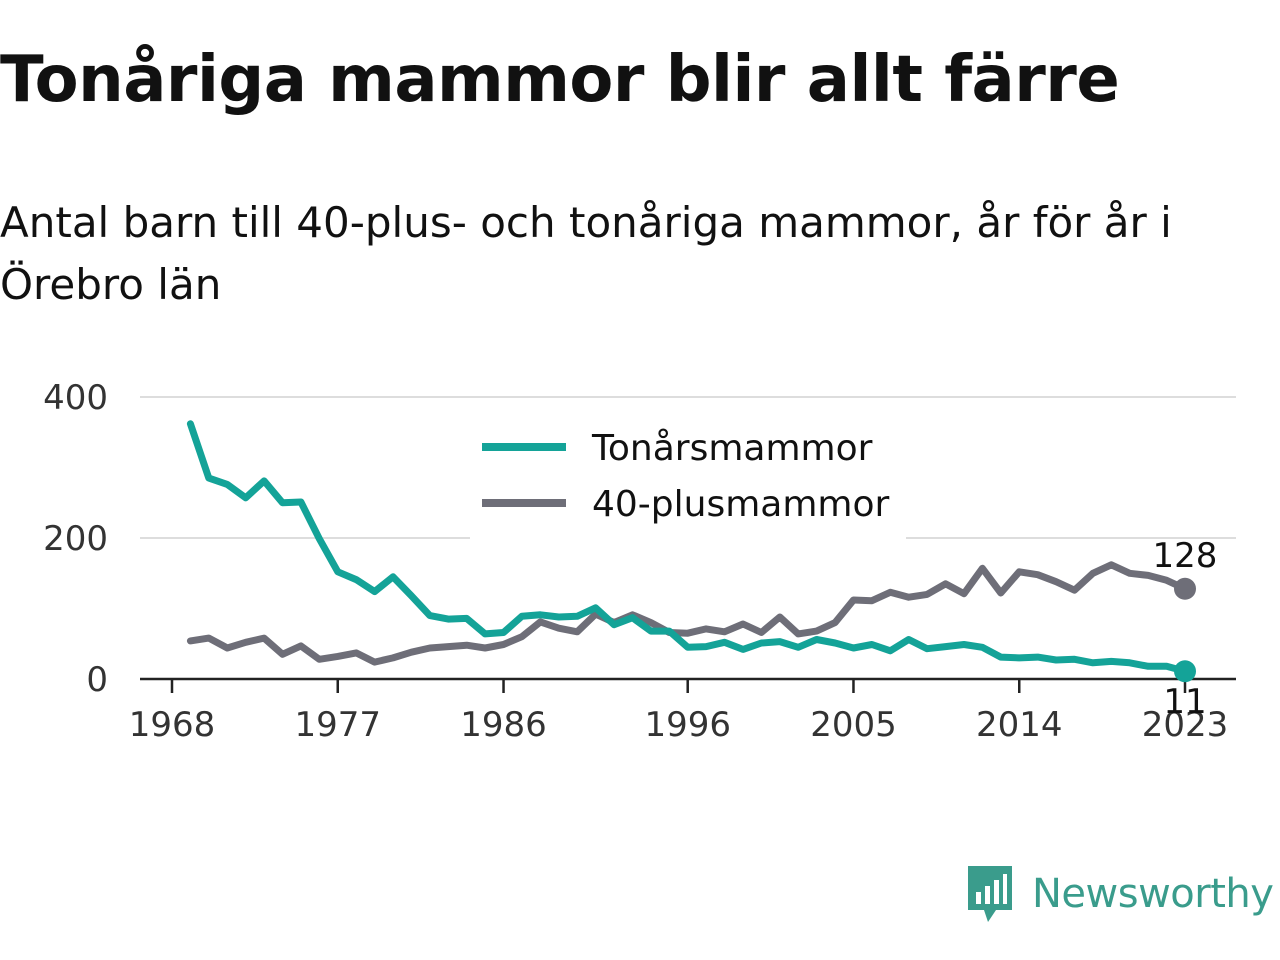 The image size is (1280, 960). I want to click on x-tick-label: 2023, so click(1185, 725).